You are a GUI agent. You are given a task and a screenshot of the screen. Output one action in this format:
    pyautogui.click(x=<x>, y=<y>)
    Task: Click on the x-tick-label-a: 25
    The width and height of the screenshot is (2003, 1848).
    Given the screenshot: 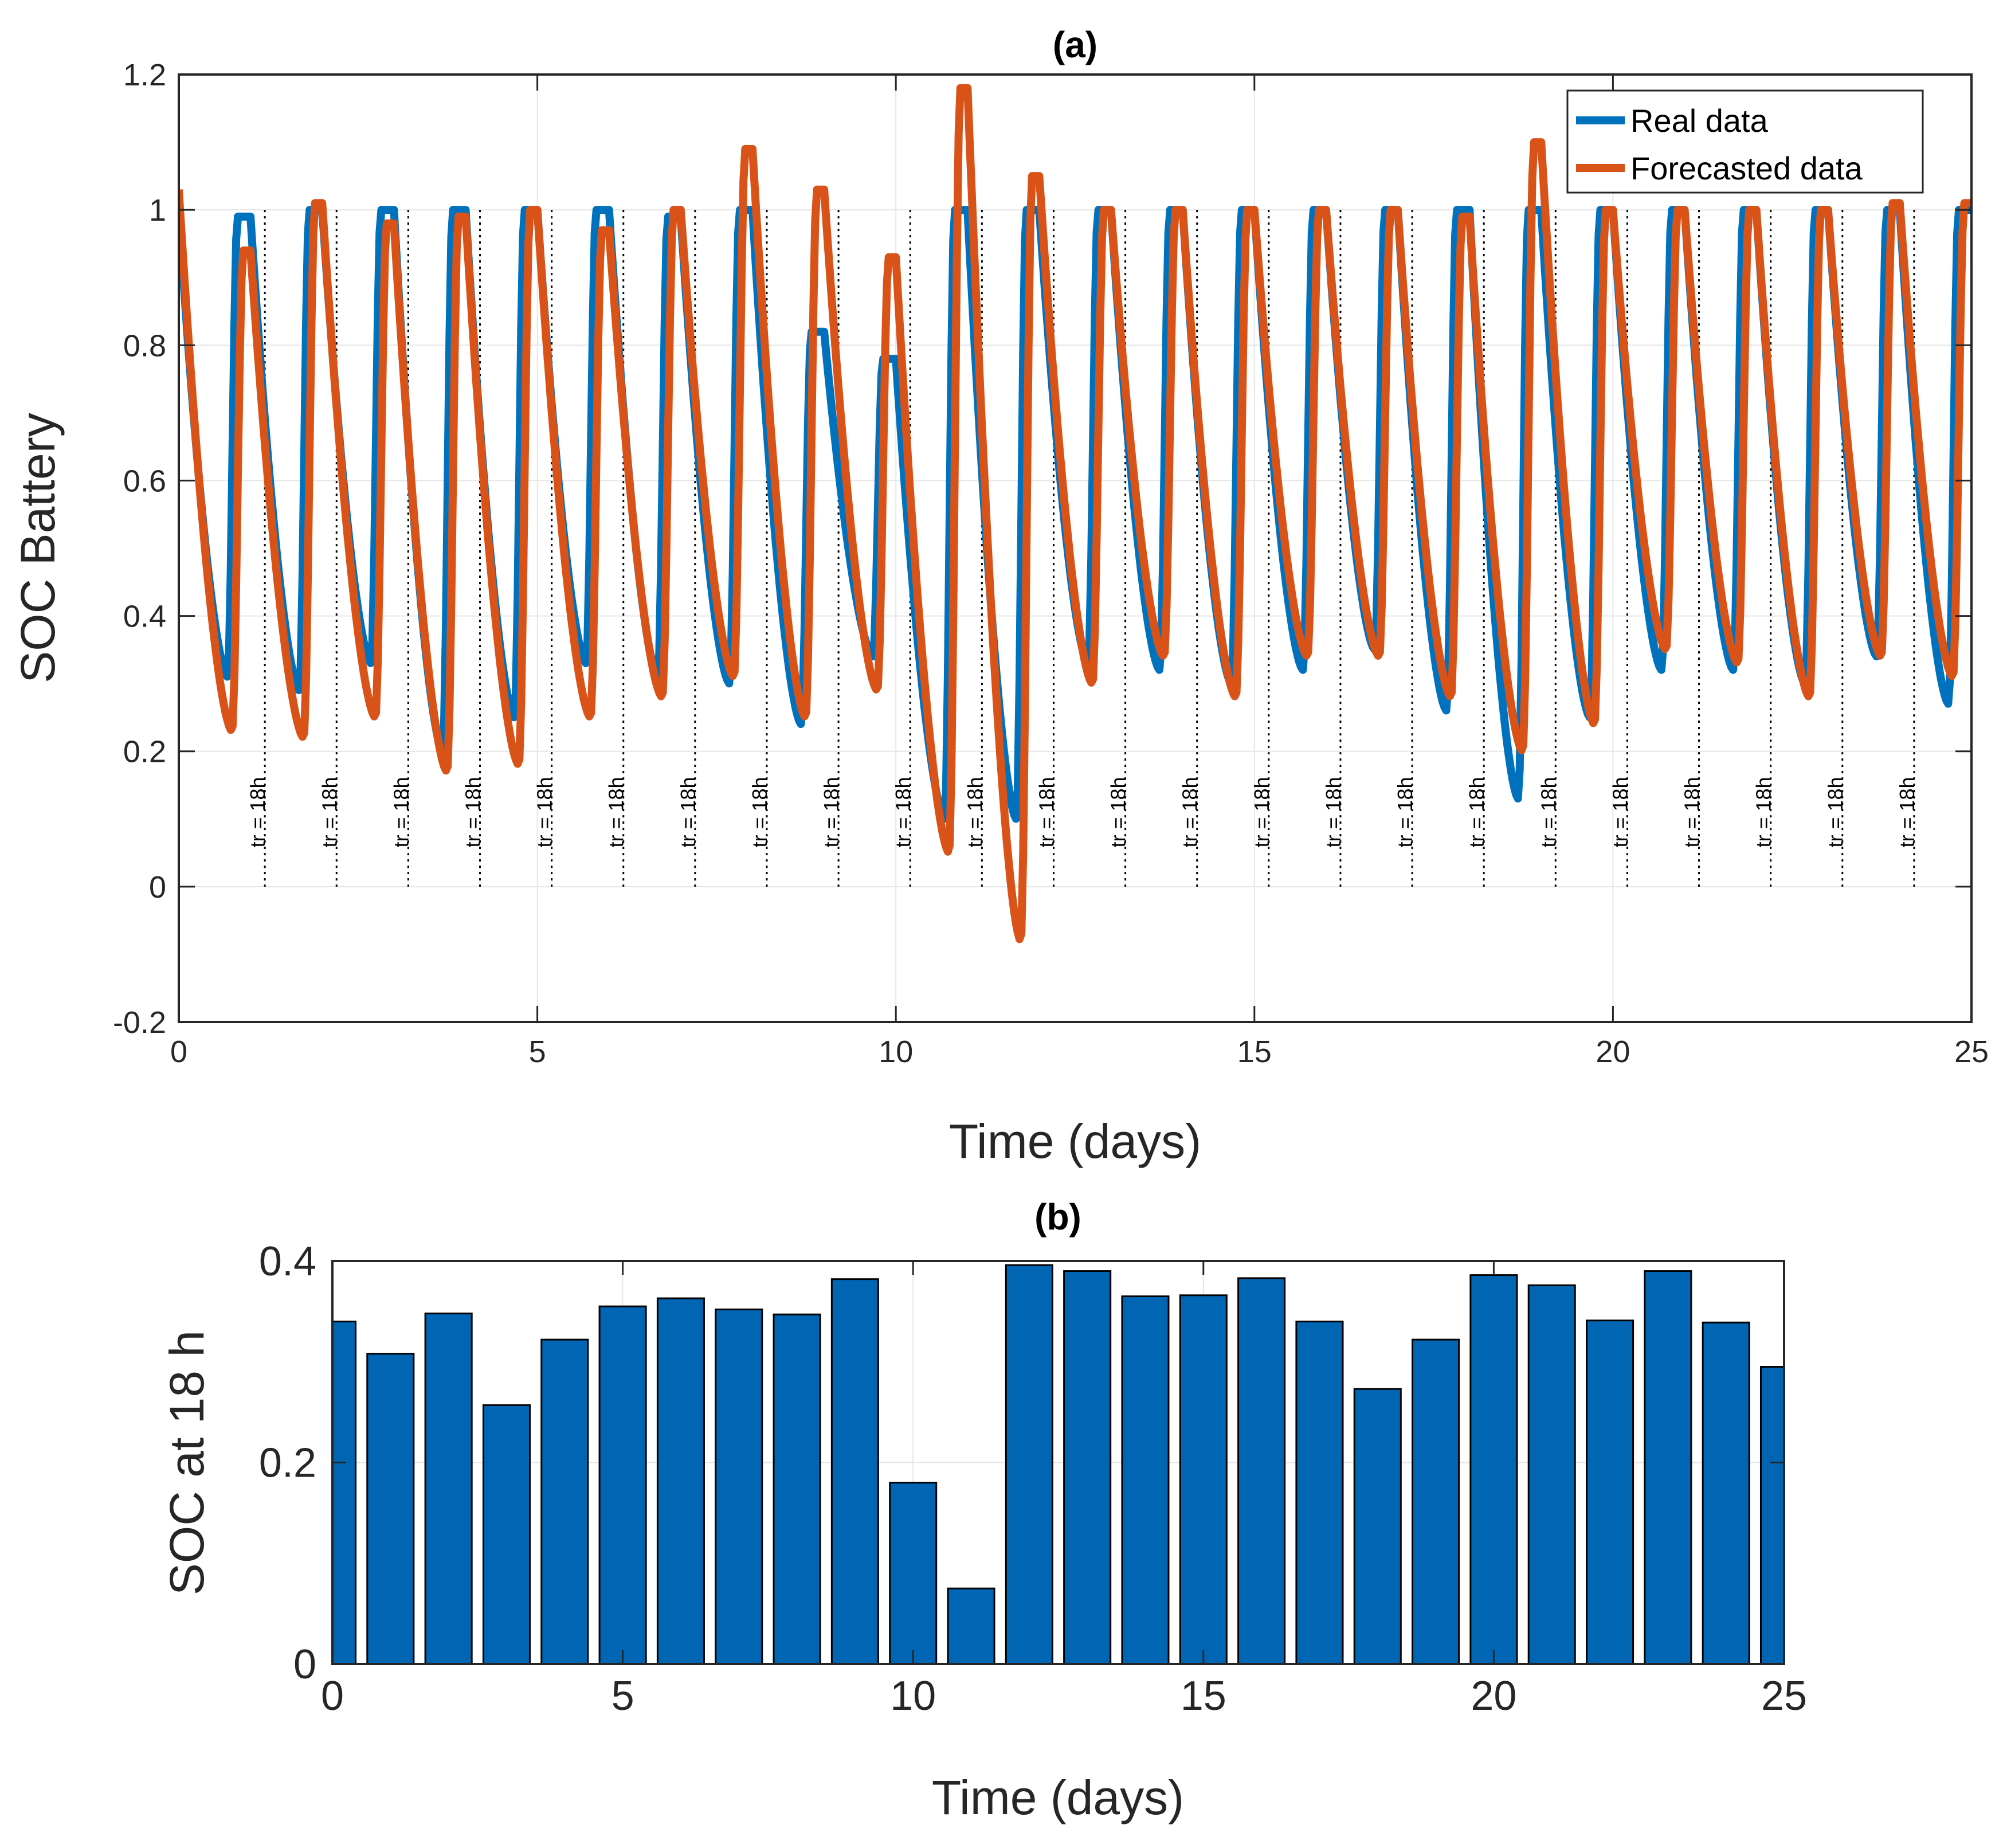 What is the action you would take?
    pyautogui.click(x=1971, y=1052)
    